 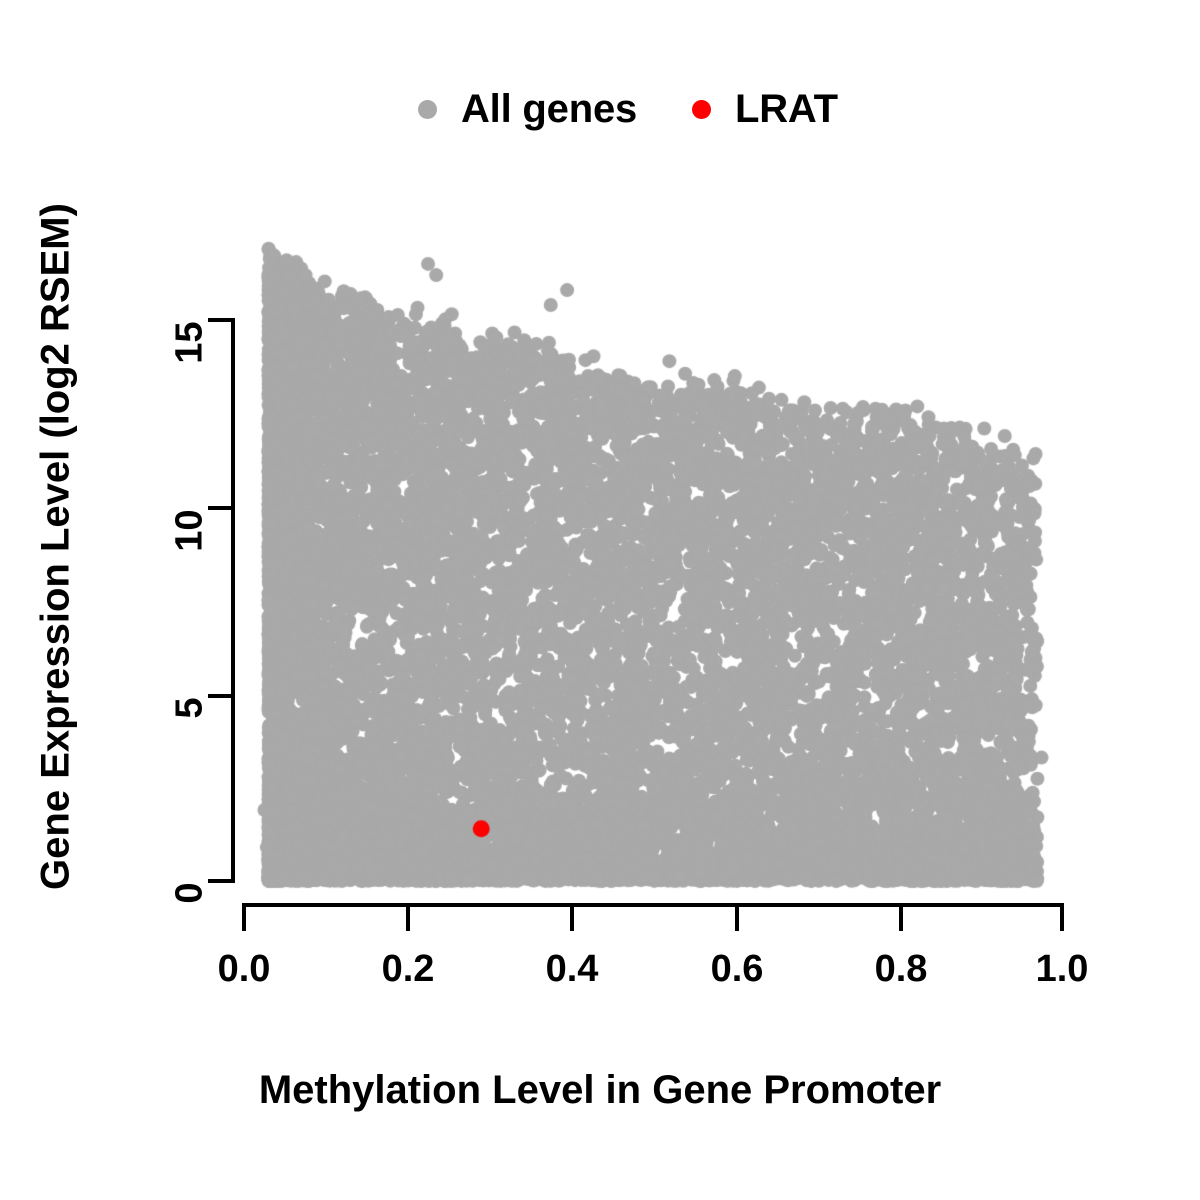 I want to click on x-axis-tick-label-0.6: 0.6, so click(x=737, y=969).